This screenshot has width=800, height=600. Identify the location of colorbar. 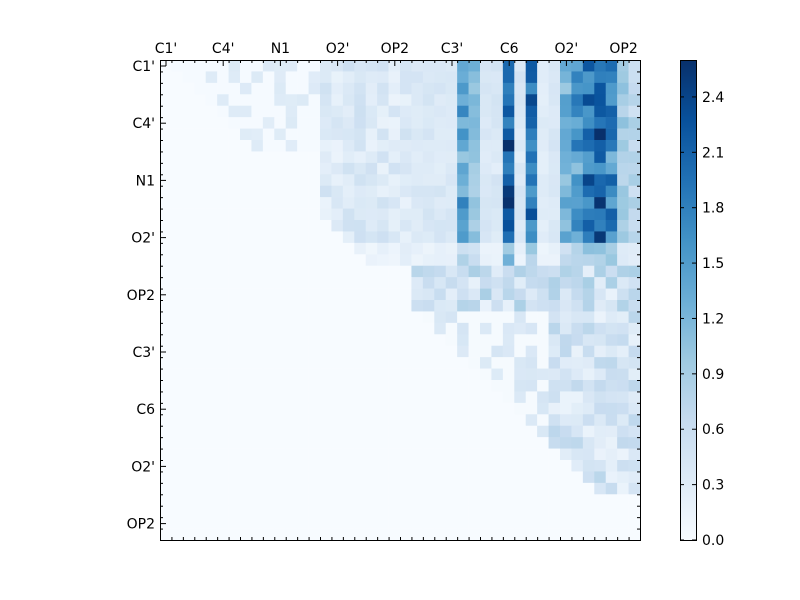
(688, 300).